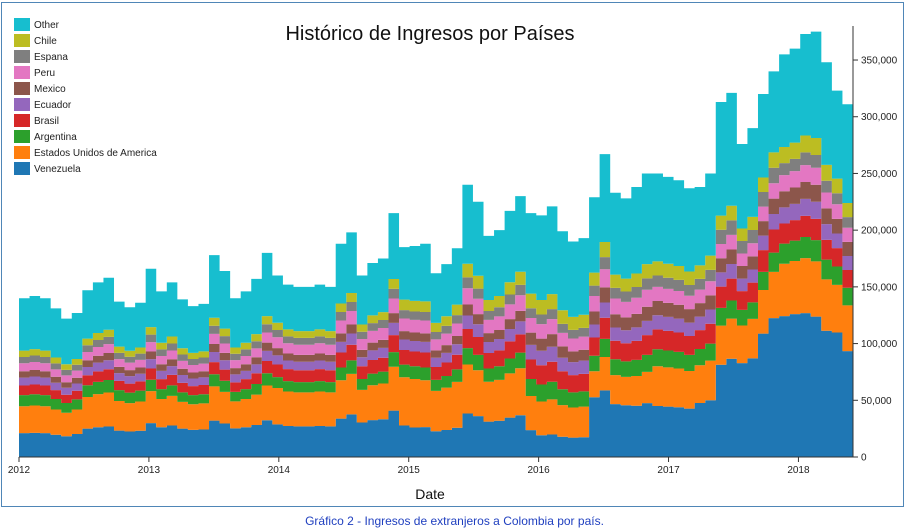 The image size is (909, 532). I want to click on legend-item: Argentina, so click(45, 136).